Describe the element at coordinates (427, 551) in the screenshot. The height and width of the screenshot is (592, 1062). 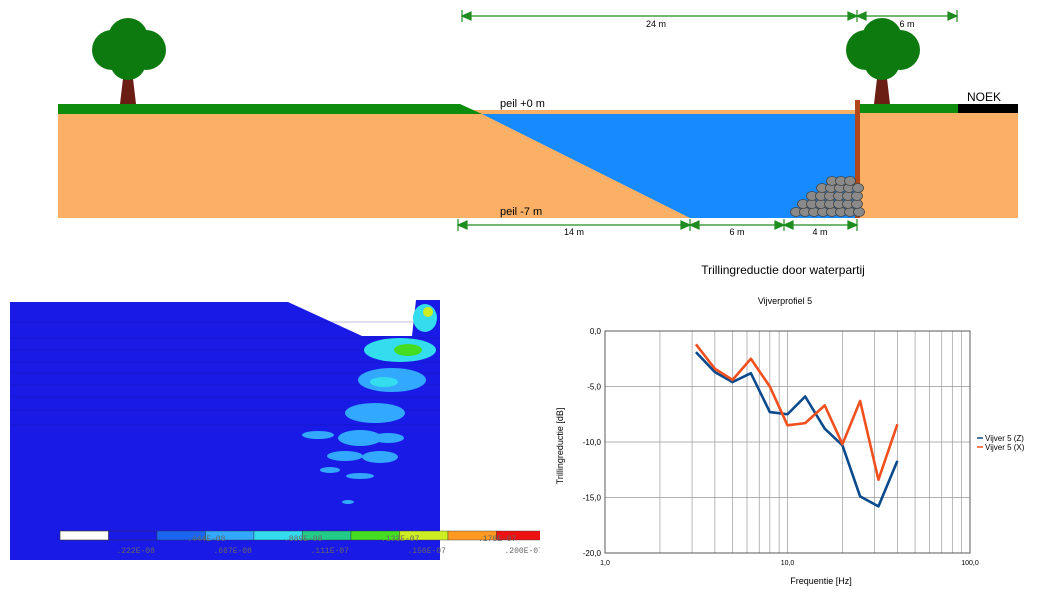
I see `legend-label: .156E-07` at that location.